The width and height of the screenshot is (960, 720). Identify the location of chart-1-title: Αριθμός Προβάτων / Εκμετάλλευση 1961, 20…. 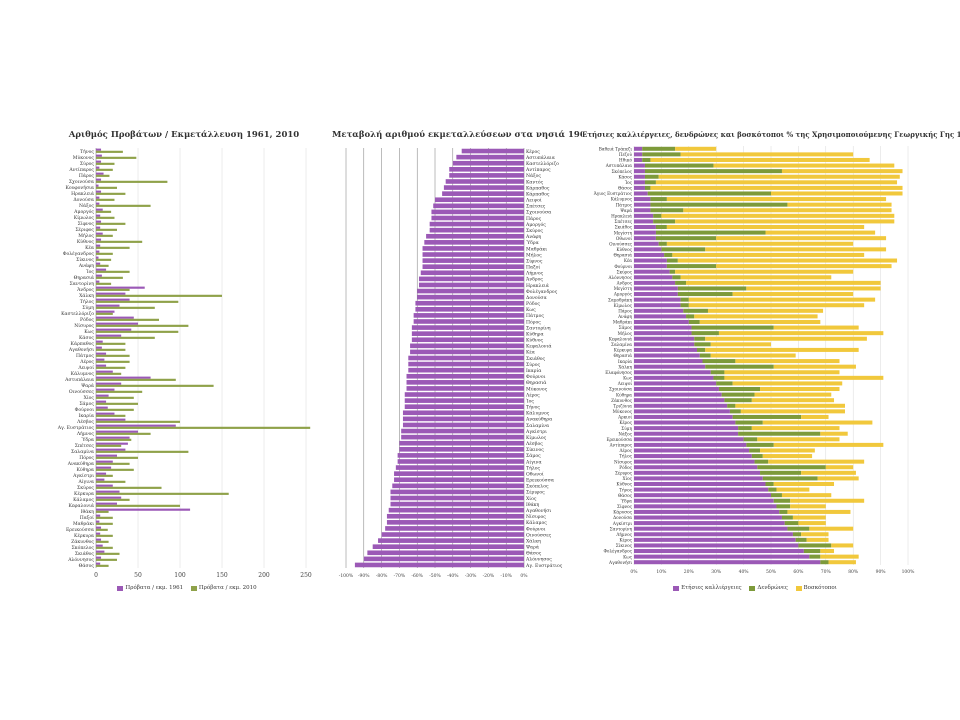
(184, 135).